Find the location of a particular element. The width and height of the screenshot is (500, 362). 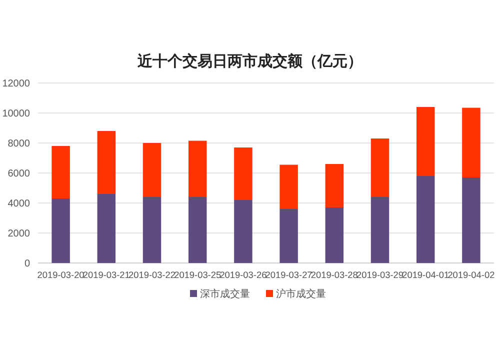

y-tick-label: 8000 is located at coordinates (19, 144).